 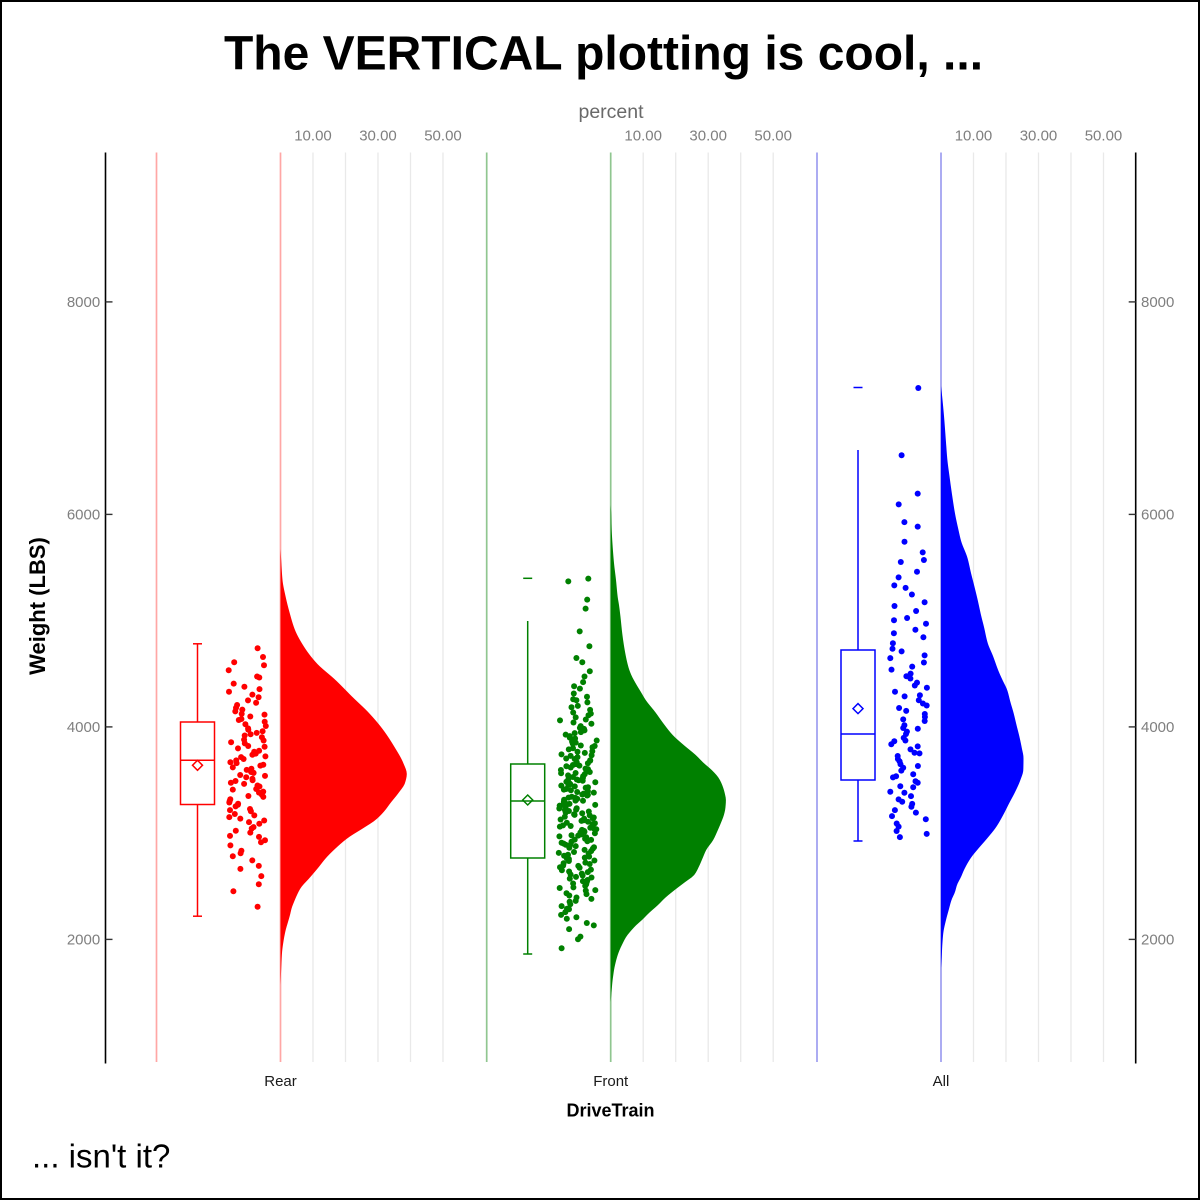 What do you see at coordinates (611, 112) in the screenshot?
I see `svg-text: percent` at bounding box center [611, 112].